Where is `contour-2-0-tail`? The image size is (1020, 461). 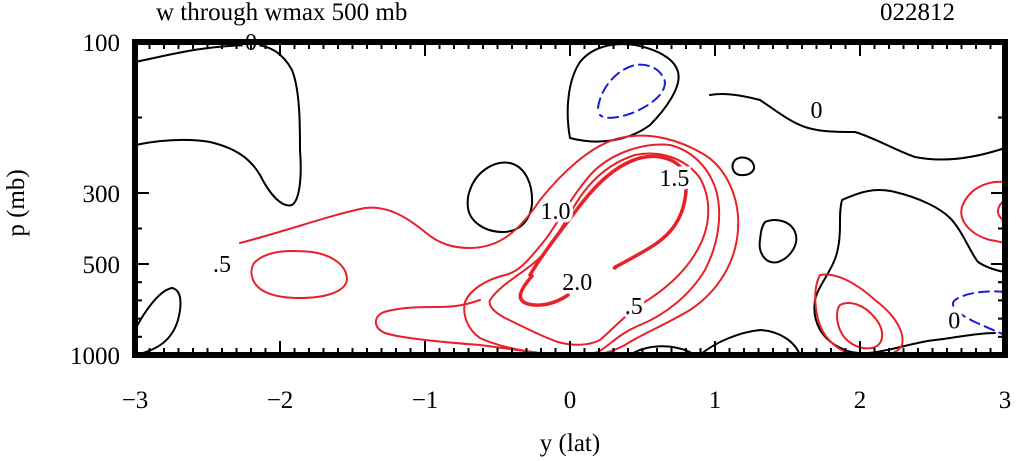 contour-2-0-tail is located at coordinates (544, 290).